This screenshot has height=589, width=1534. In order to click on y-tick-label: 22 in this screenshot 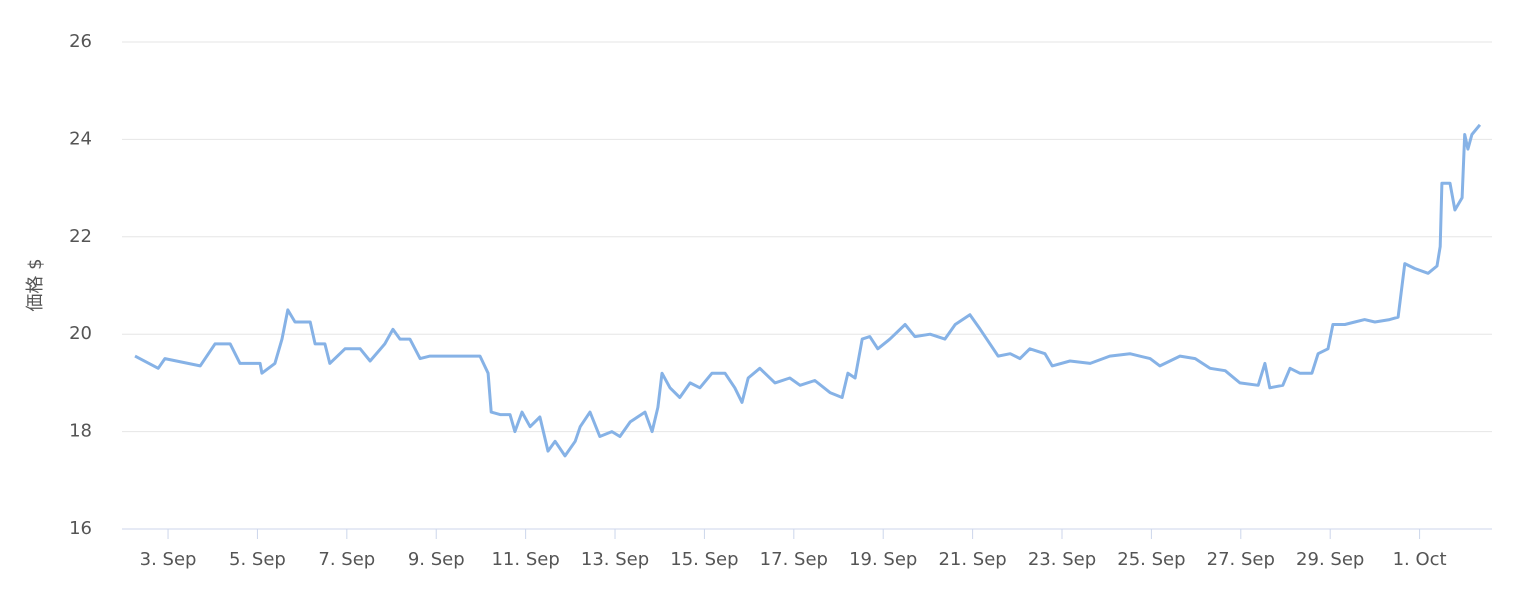, I will do `click(80, 236)`.